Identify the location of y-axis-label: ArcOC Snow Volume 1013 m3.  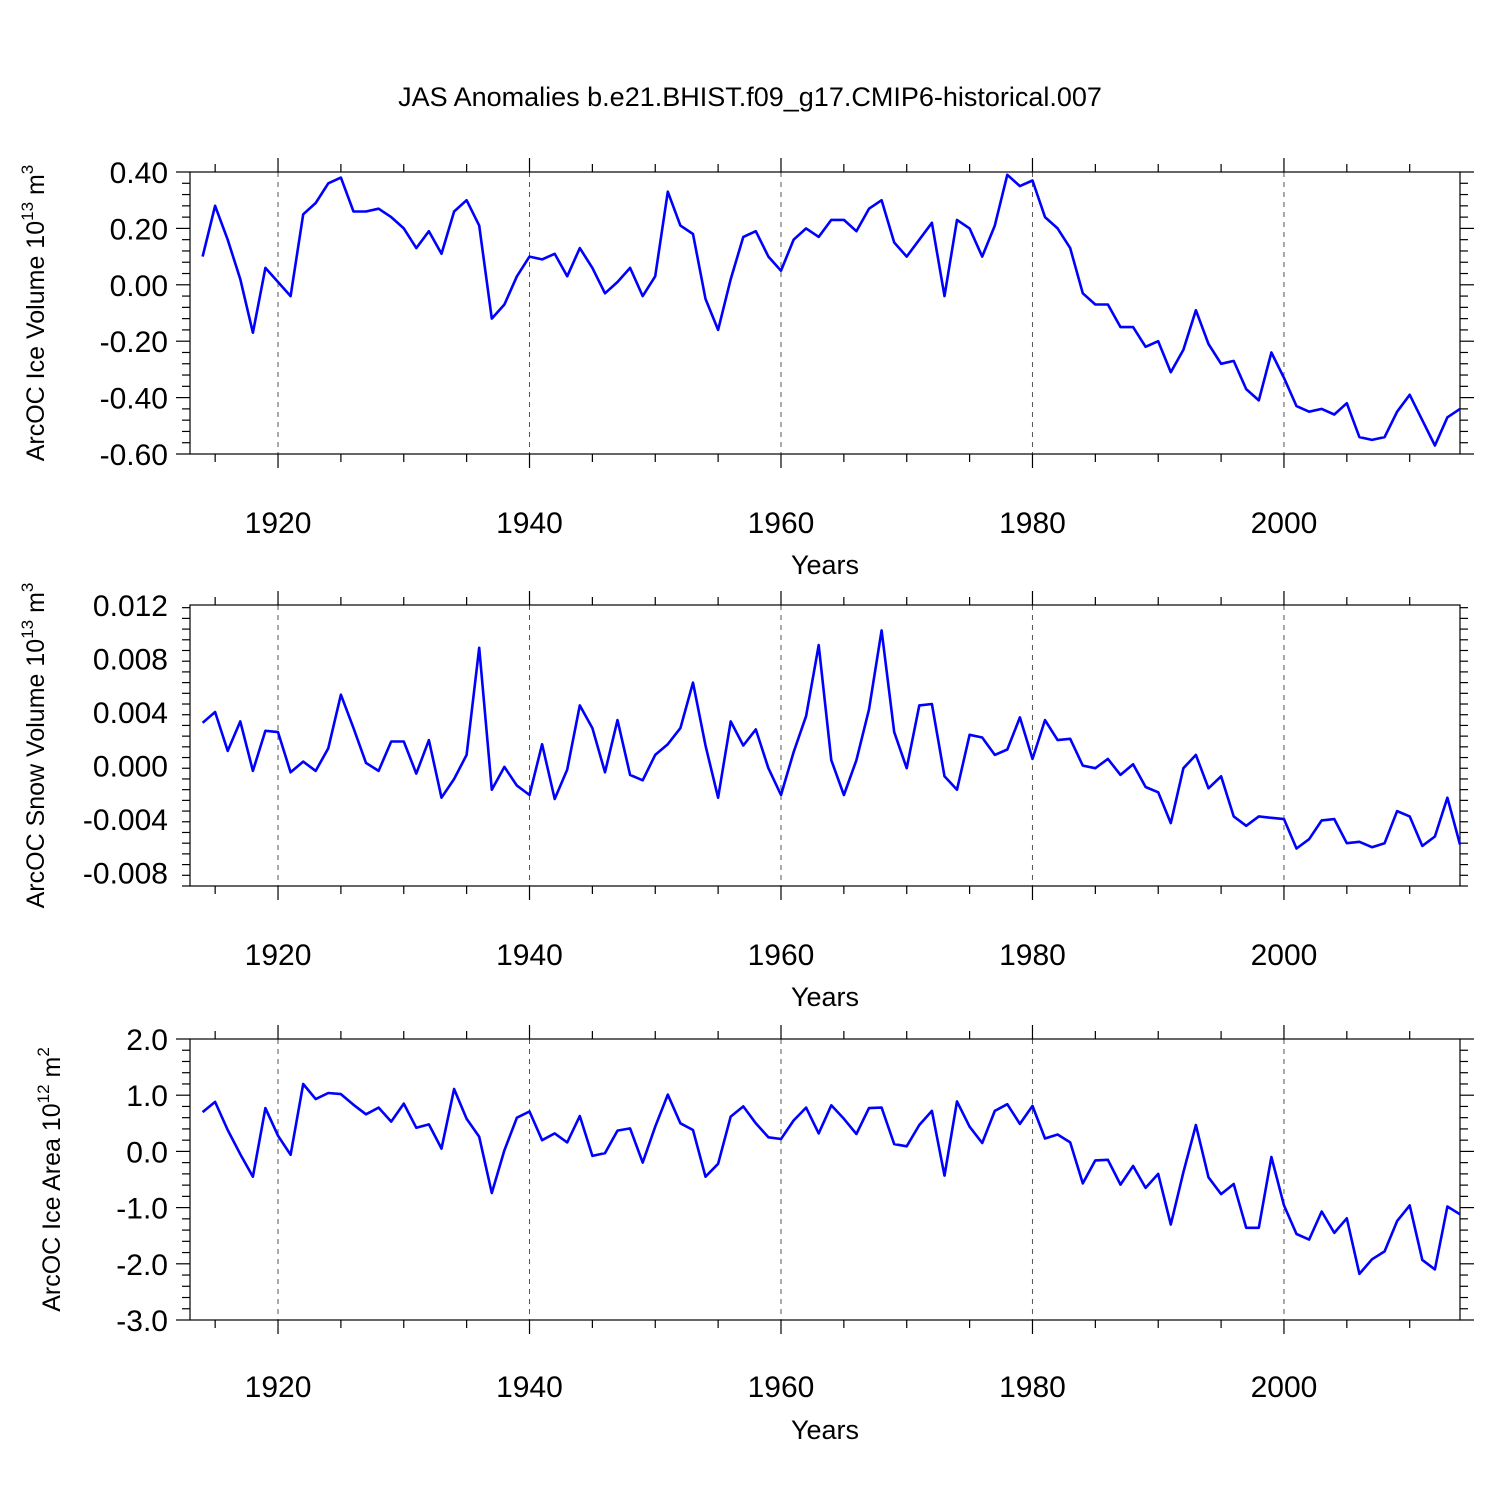
(34, 746).